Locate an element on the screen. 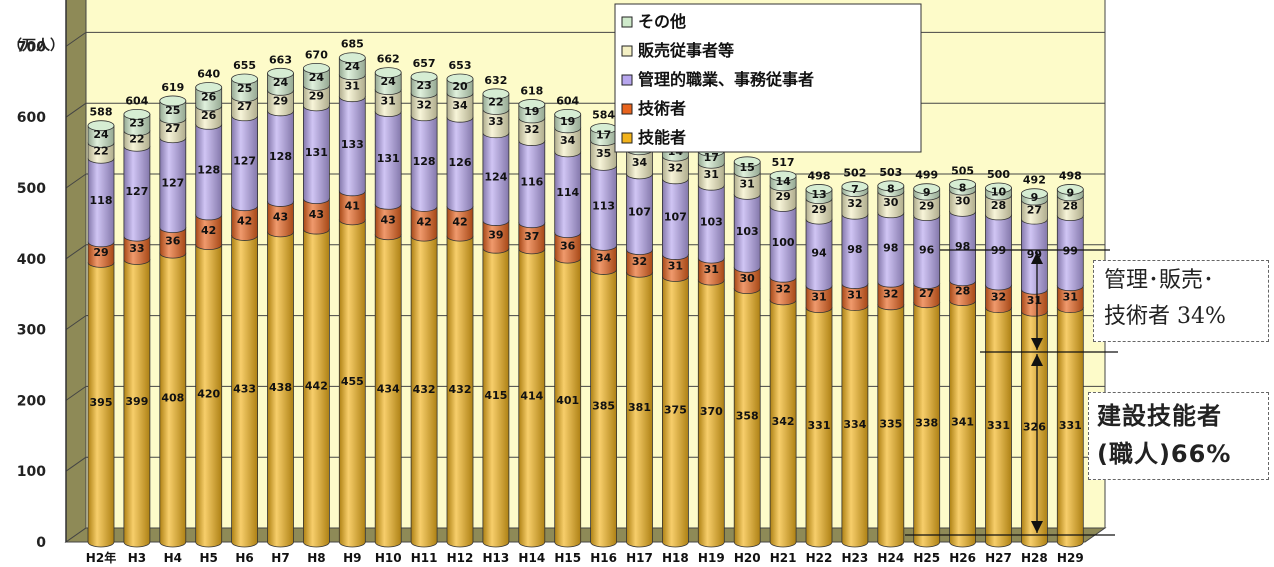  bar-value-label: 28 is located at coordinates (962, 291).